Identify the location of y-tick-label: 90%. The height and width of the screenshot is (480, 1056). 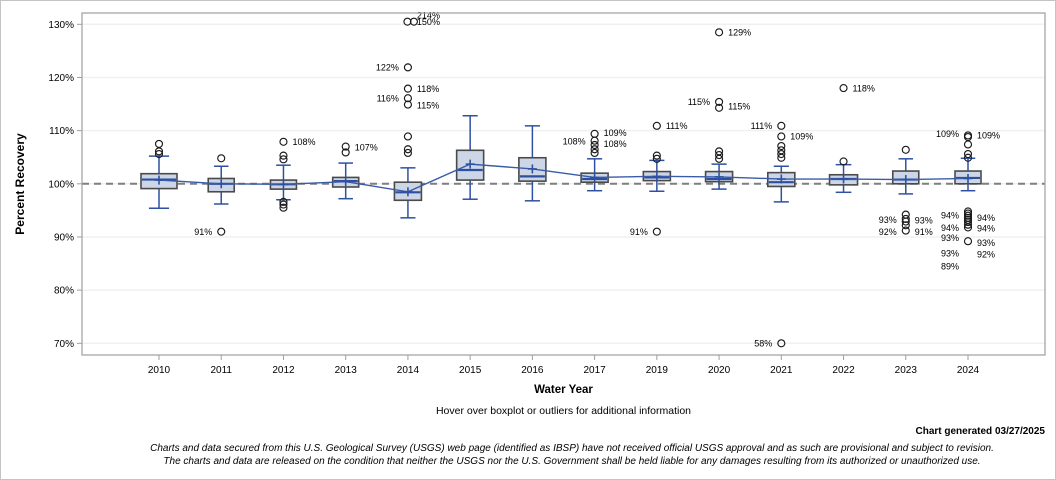
(64, 237).